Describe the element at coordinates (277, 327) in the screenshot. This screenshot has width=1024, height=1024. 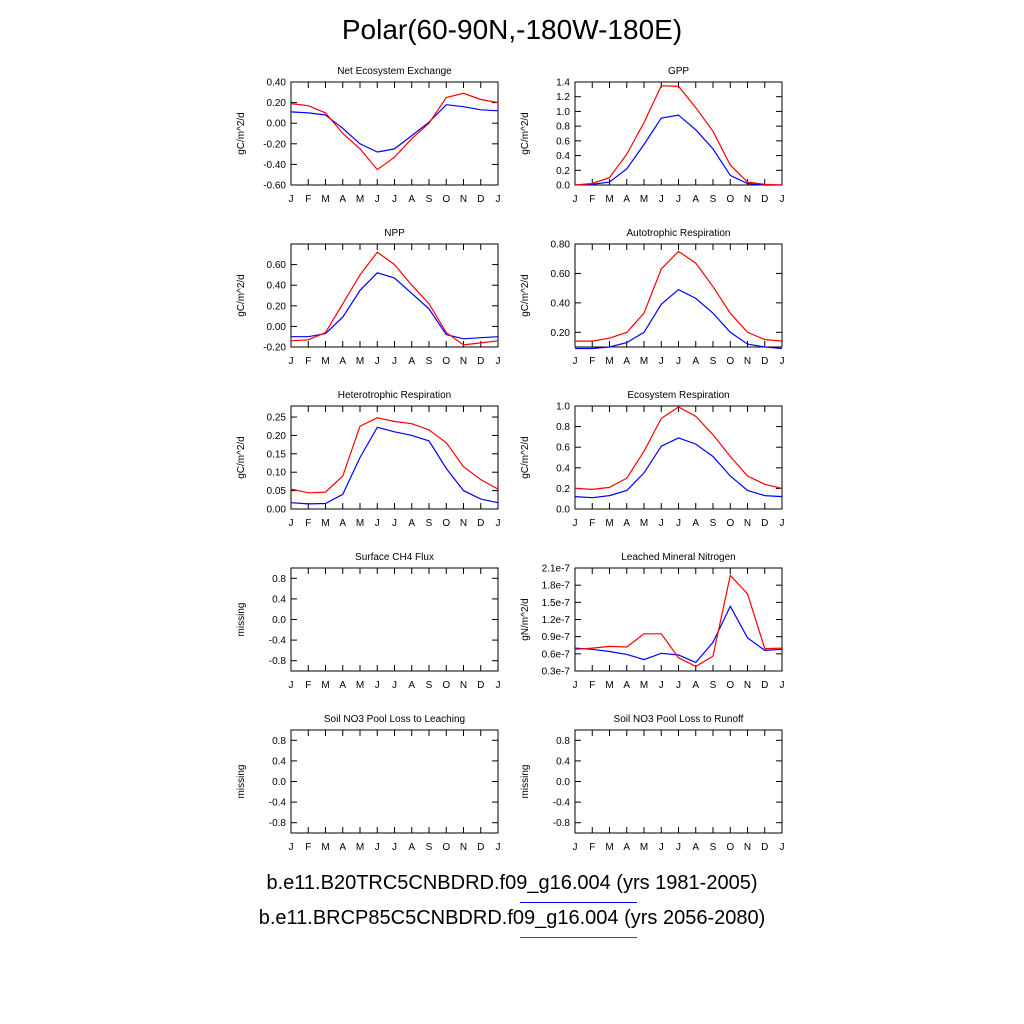
I see `y-tick-label: 0.00` at that location.